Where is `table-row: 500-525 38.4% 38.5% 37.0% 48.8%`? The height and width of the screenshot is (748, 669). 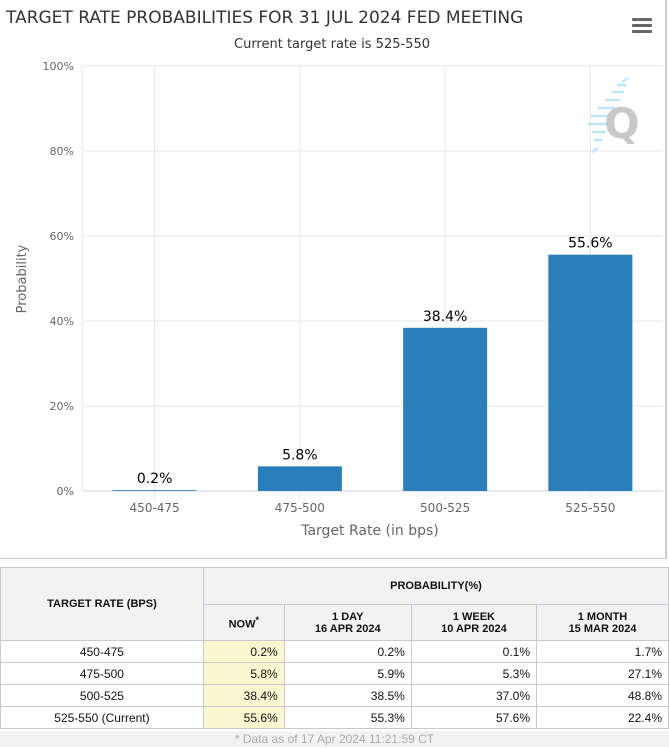
table-row: 500-525 38.4% 38.5% 37.0% 48.8% is located at coordinates (334, 695).